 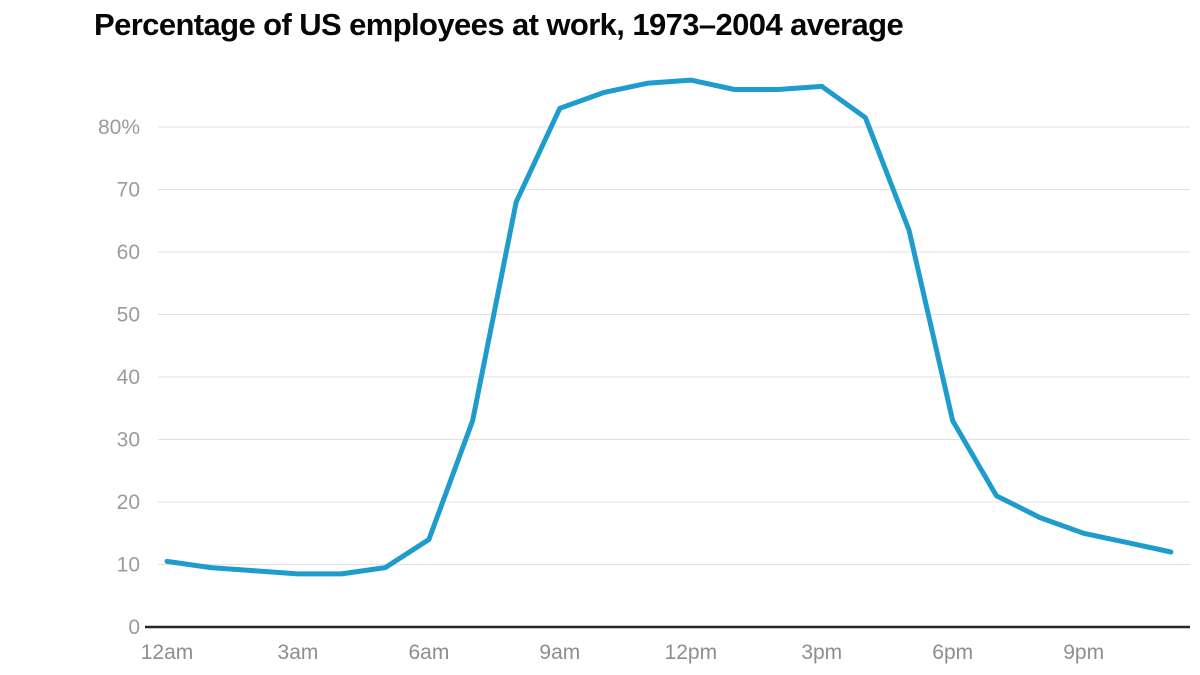 What do you see at coordinates (559, 652) in the screenshot?
I see `x-tick-label: 9am` at bounding box center [559, 652].